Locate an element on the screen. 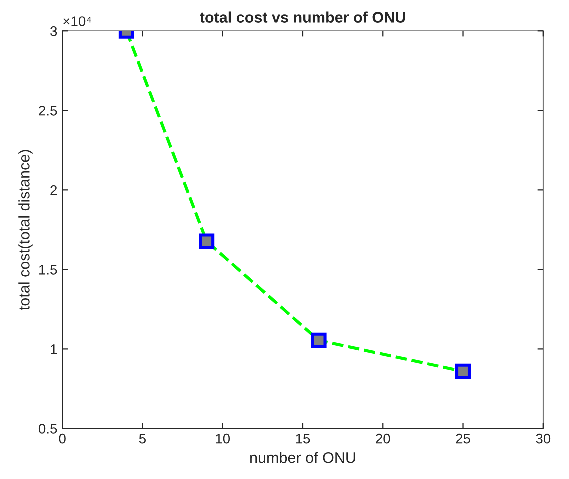 This screenshot has width=569, height=479. x-tick-label: 25 is located at coordinates (463, 439).